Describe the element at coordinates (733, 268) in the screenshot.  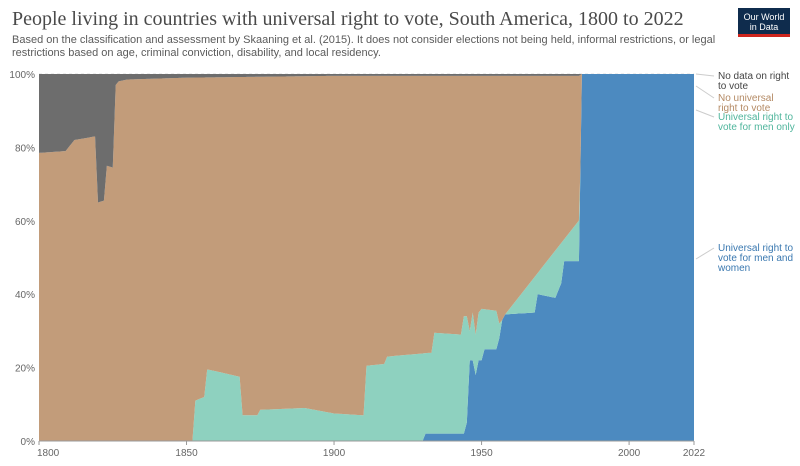
I see `legend-label-0-2: women` at that location.